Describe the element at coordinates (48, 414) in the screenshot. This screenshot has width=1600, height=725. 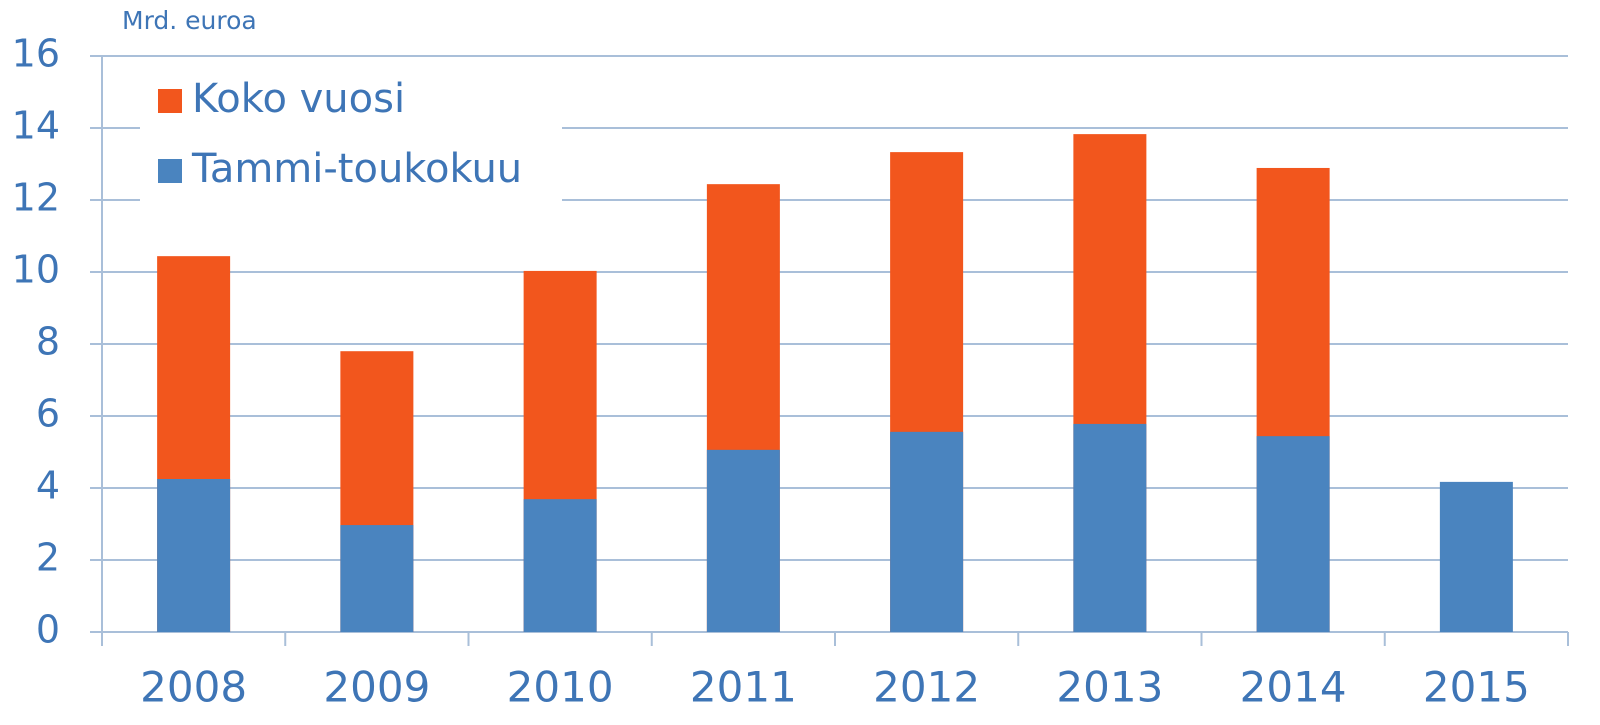
I see `y-tick-label: 6` at that location.